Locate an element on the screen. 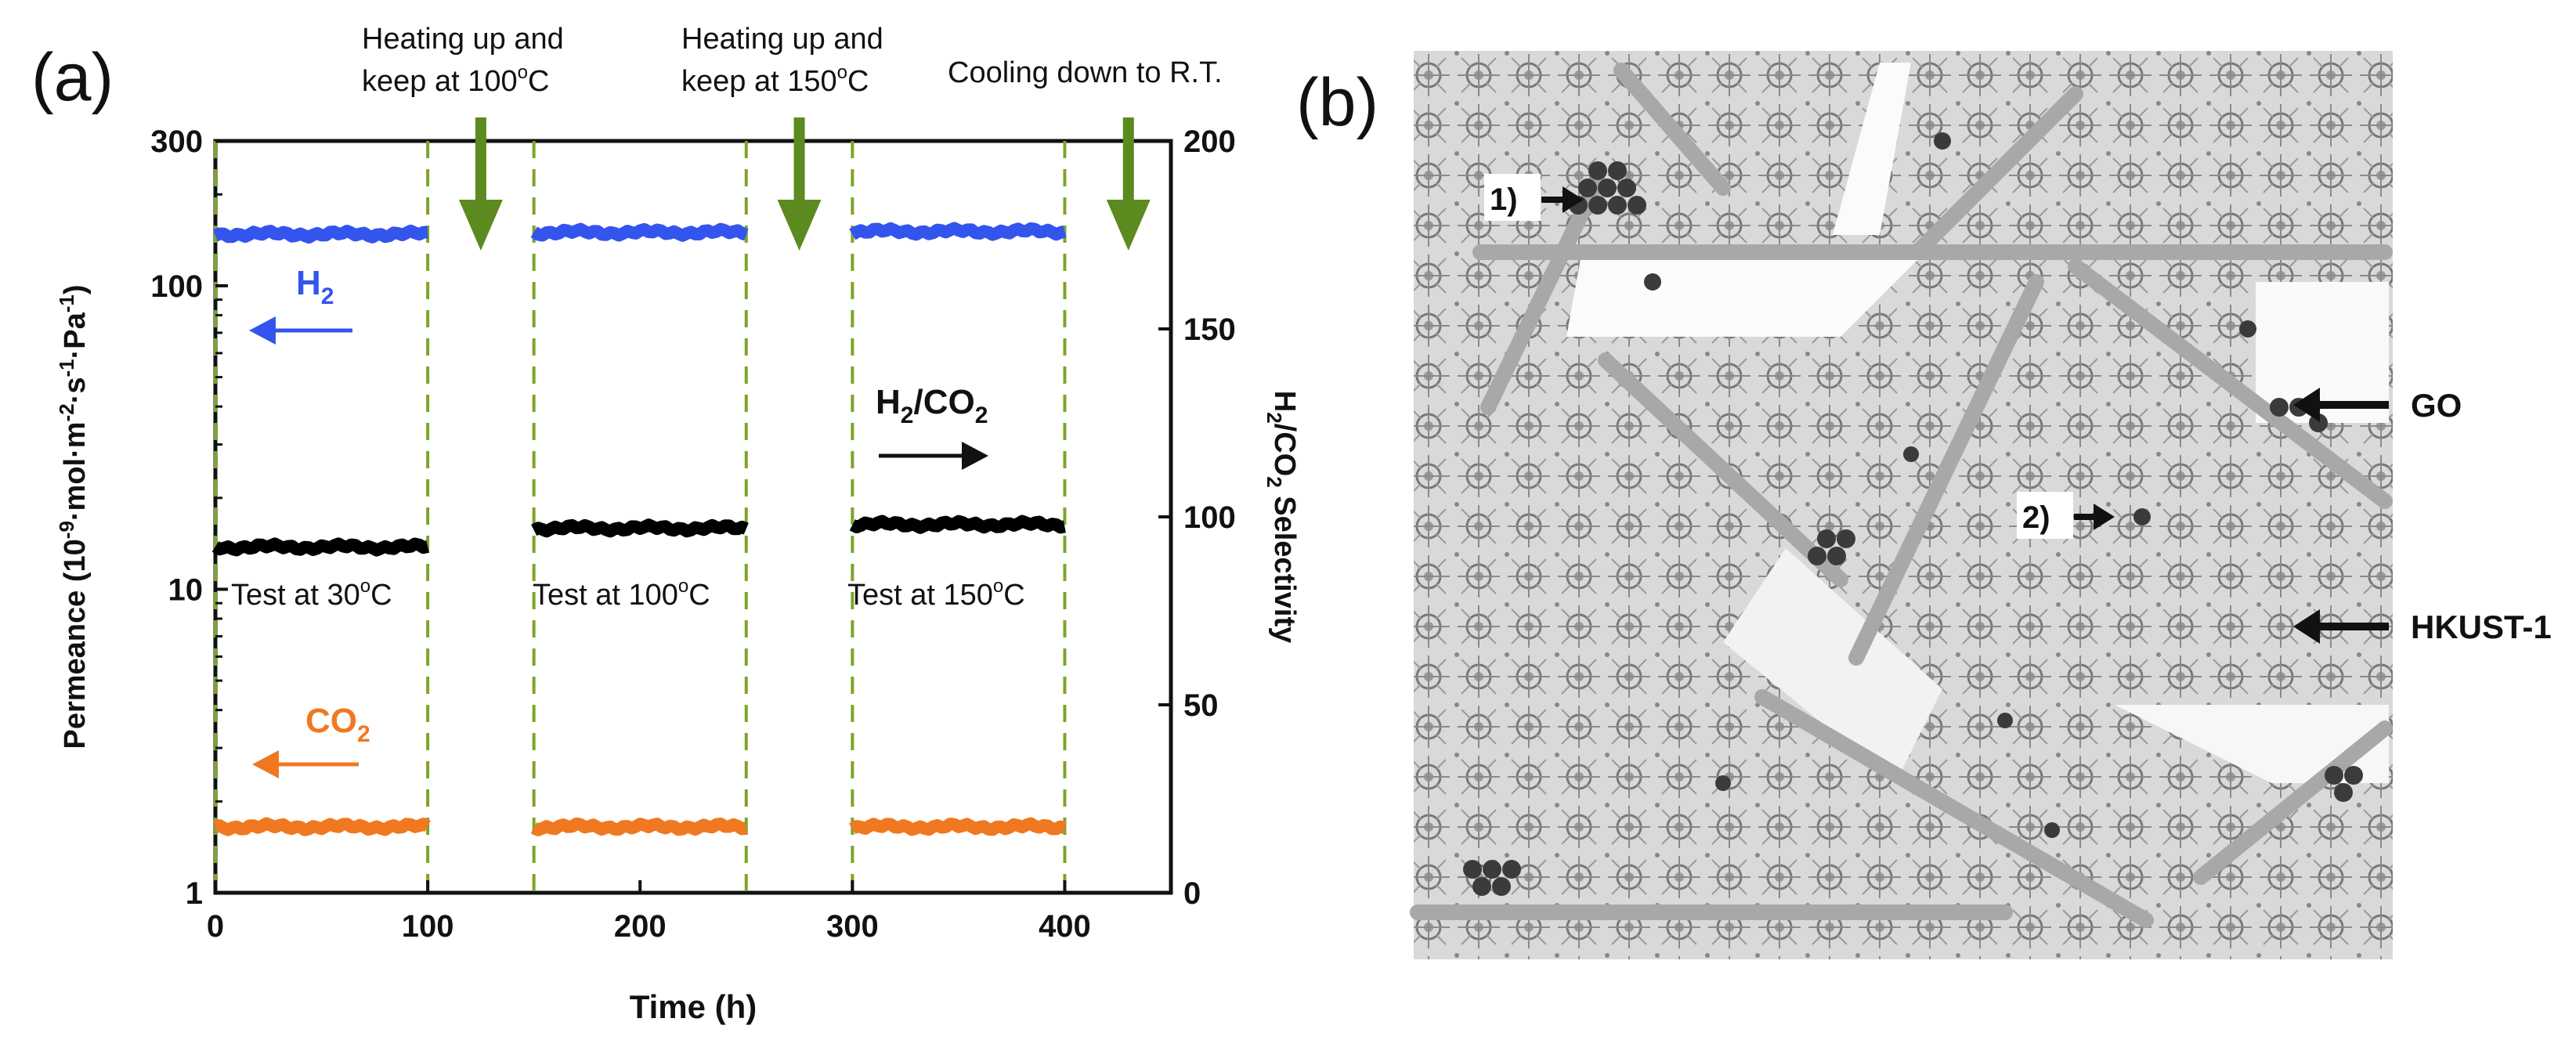  panel-b-label: (b) is located at coordinates (1337, 102).